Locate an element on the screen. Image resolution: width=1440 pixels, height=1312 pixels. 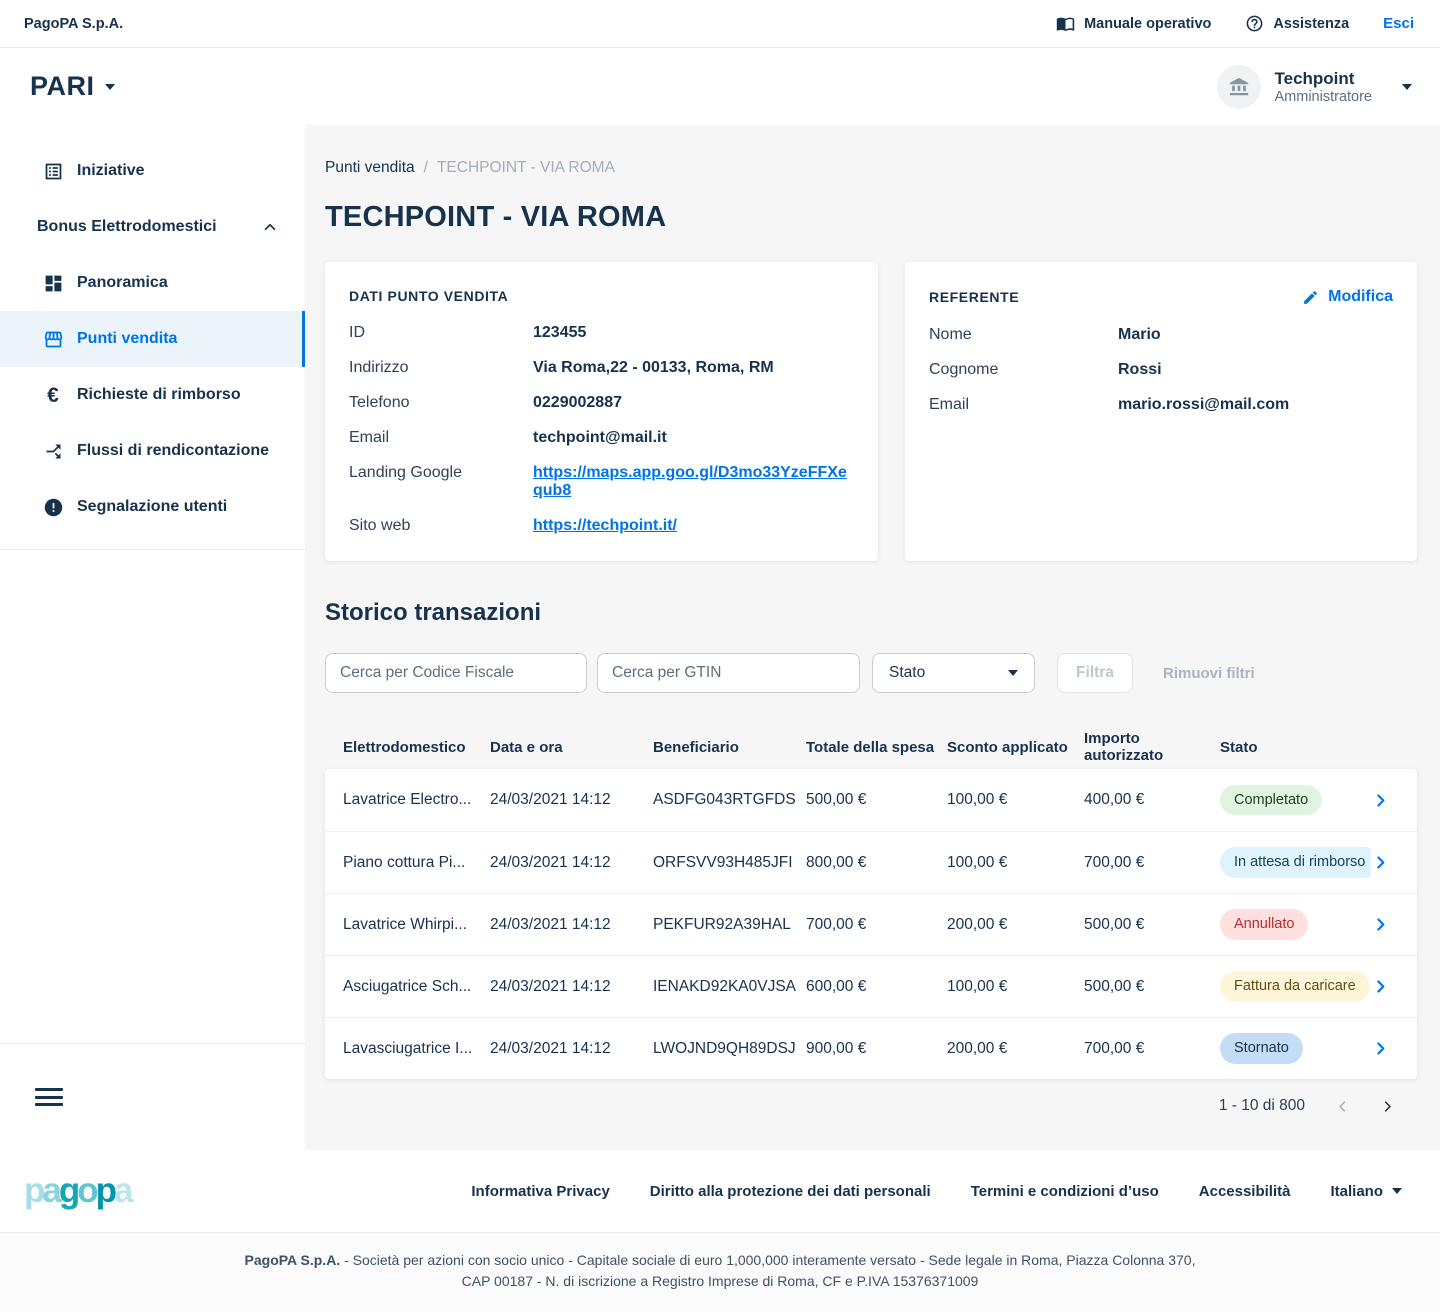
col-totale-spesa: Totale della spesa is located at coordinates (870, 747).